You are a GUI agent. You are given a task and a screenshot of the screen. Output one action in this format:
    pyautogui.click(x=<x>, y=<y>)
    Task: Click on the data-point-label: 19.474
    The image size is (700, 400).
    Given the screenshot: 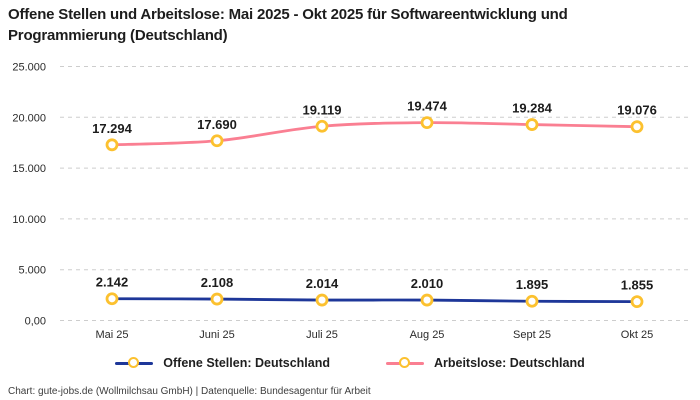 What is the action you would take?
    pyautogui.click(x=427, y=106)
    